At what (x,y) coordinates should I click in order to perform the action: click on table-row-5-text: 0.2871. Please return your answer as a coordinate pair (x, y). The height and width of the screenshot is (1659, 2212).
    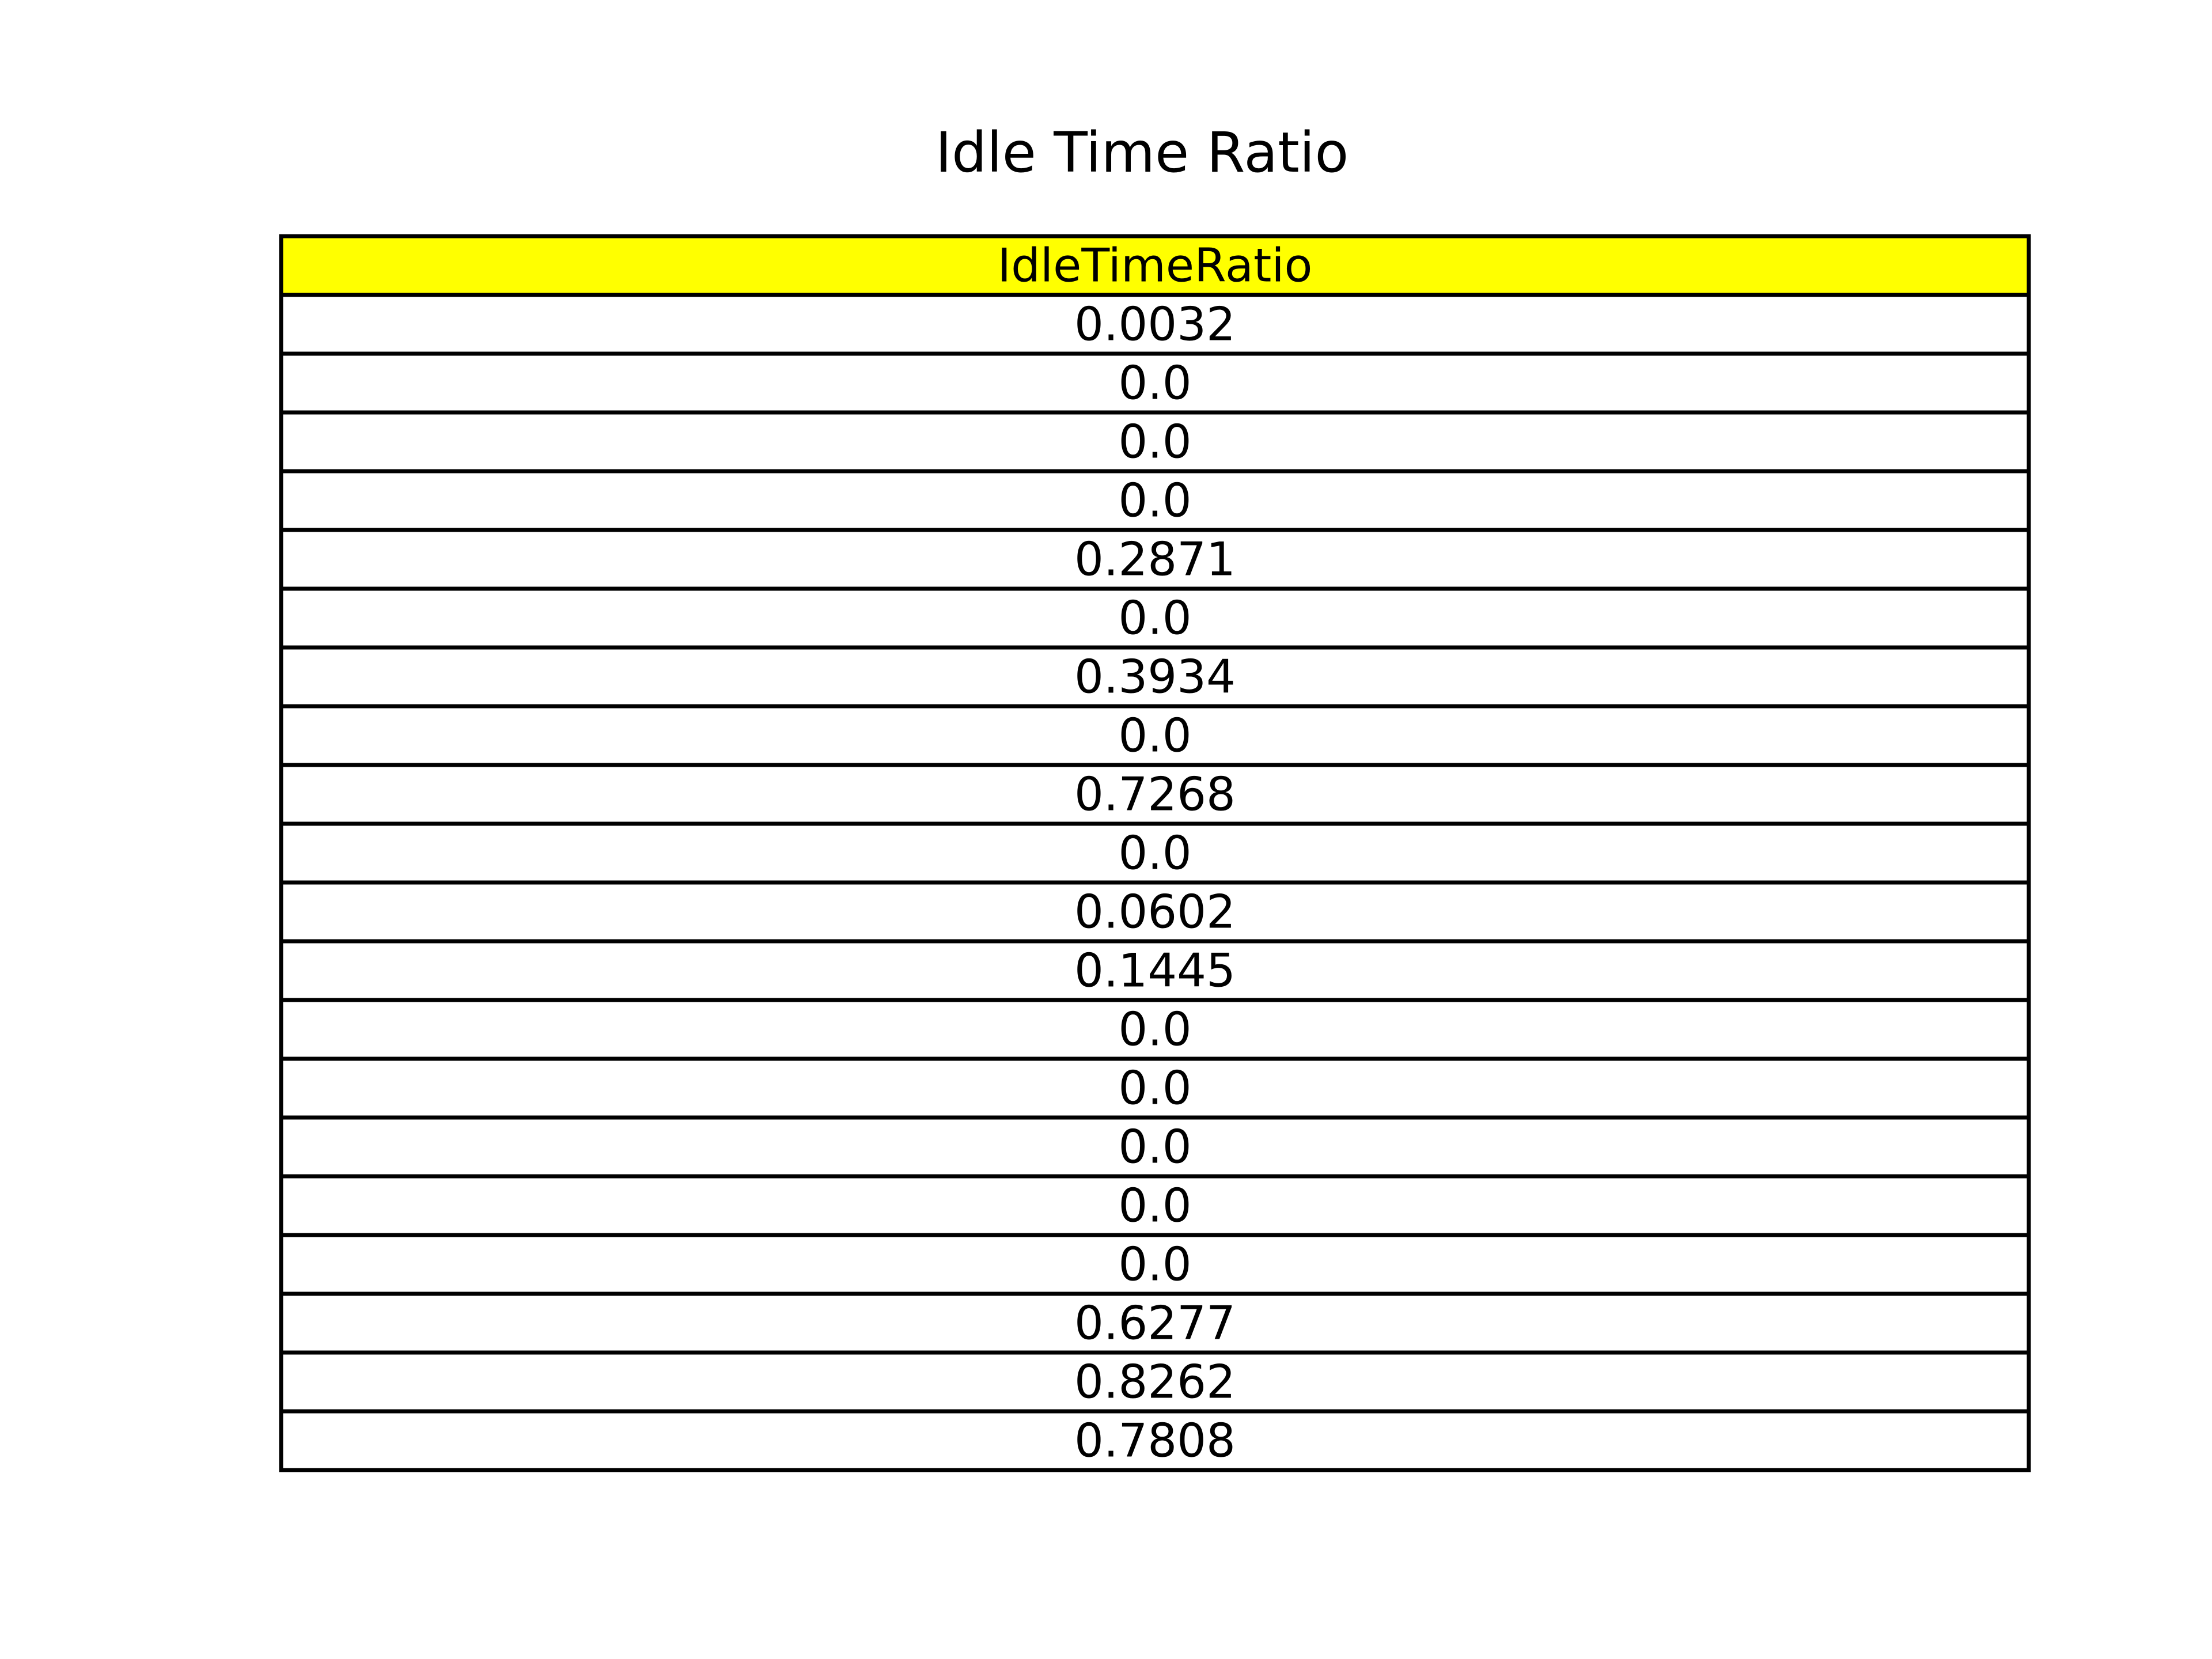
    Looking at the image, I should click on (1155, 559).